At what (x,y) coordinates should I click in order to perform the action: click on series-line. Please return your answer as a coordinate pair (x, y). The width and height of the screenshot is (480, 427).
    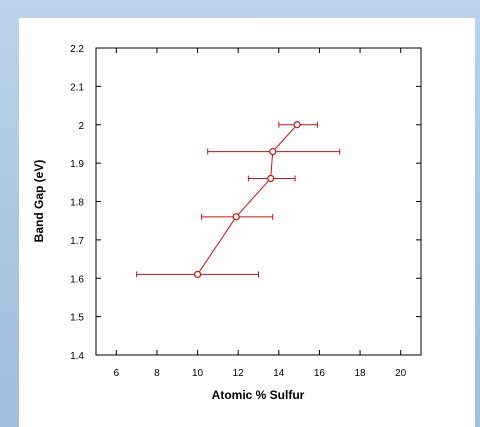
    Looking at the image, I should click on (247, 199).